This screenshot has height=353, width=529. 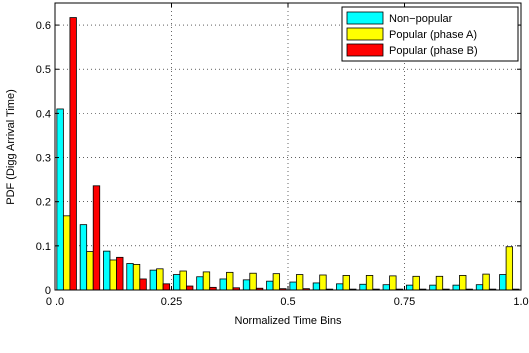 What do you see at coordinates (433, 35) in the screenshot?
I see `legend-label: Popular (phase A)` at bounding box center [433, 35].